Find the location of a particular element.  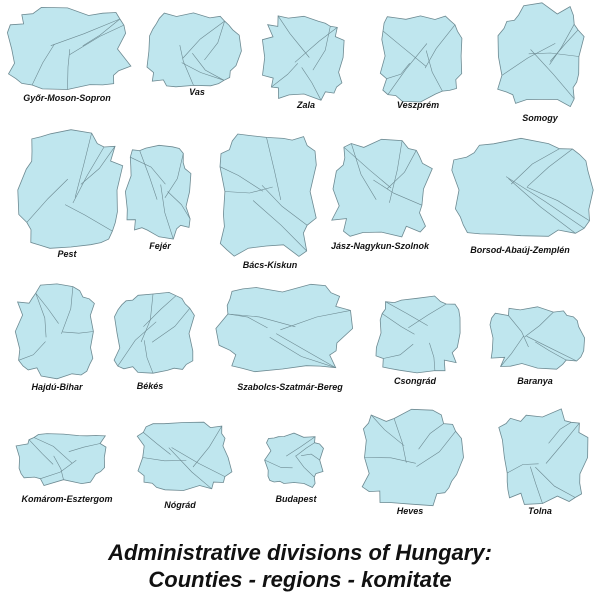

county-label: Hajdú-Bihar is located at coordinates (57, 387).